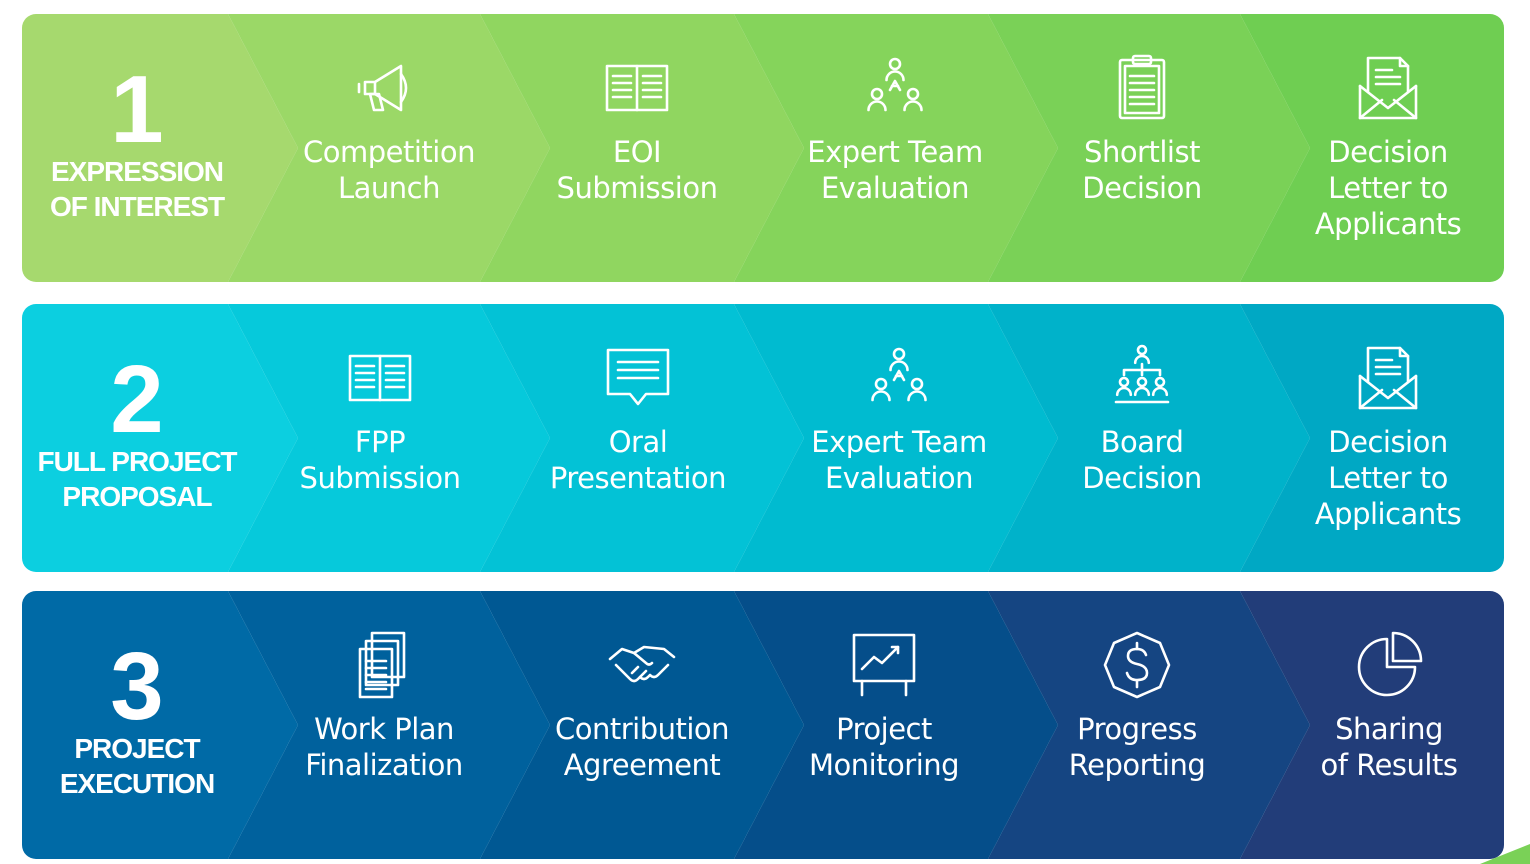 The height and width of the screenshot is (864, 1530). What do you see at coordinates (137, 479) in the screenshot?
I see `phase-title: FULL PROJECT PROPOSAL` at bounding box center [137, 479].